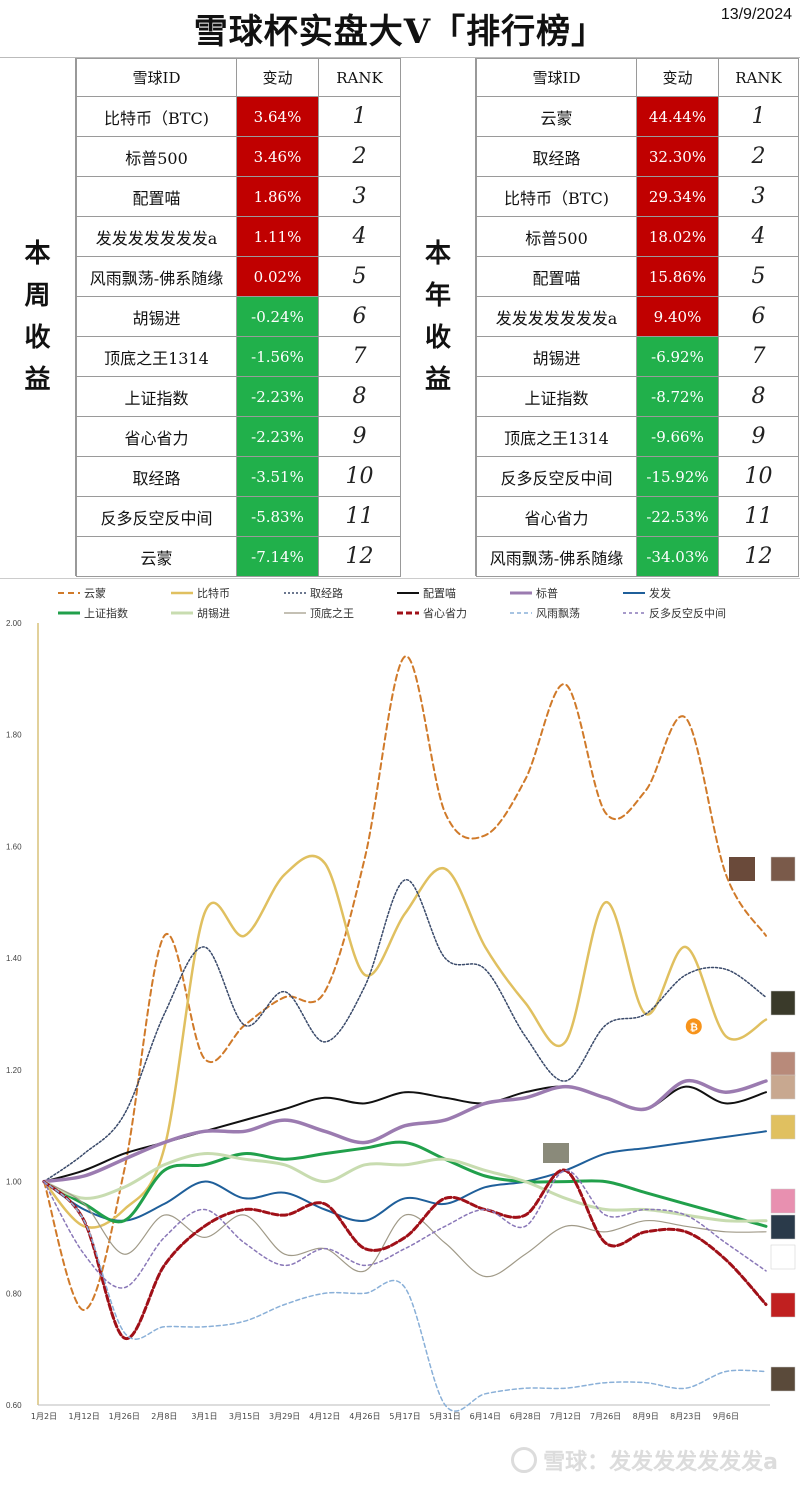  What do you see at coordinates (677, 236) in the screenshot?
I see `yearly-row-change: 18.02%` at bounding box center [677, 236].